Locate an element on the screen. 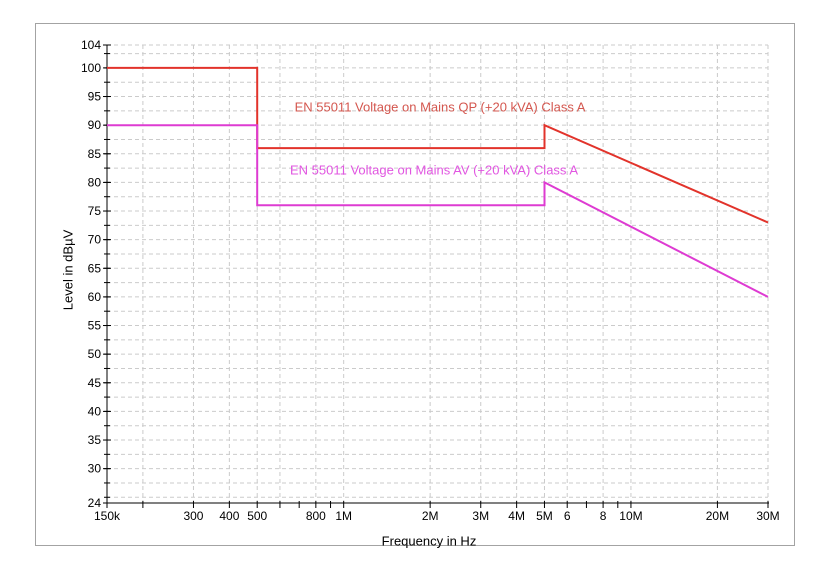 The width and height of the screenshot is (831, 579). x-tick-label: 8 is located at coordinates (603, 516).